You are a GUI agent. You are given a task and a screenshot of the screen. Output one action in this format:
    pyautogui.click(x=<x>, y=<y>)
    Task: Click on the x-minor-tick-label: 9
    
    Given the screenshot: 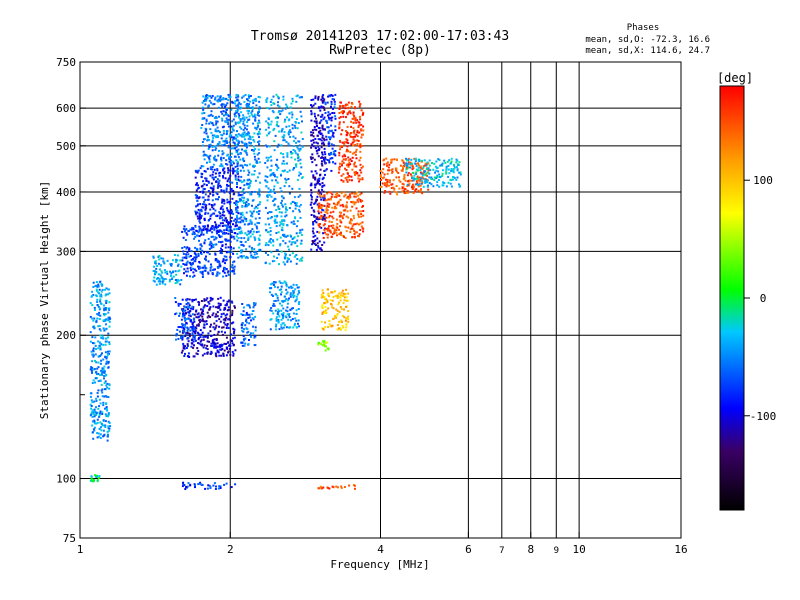 What is the action you would take?
    pyautogui.click(x=556, y=551)
    